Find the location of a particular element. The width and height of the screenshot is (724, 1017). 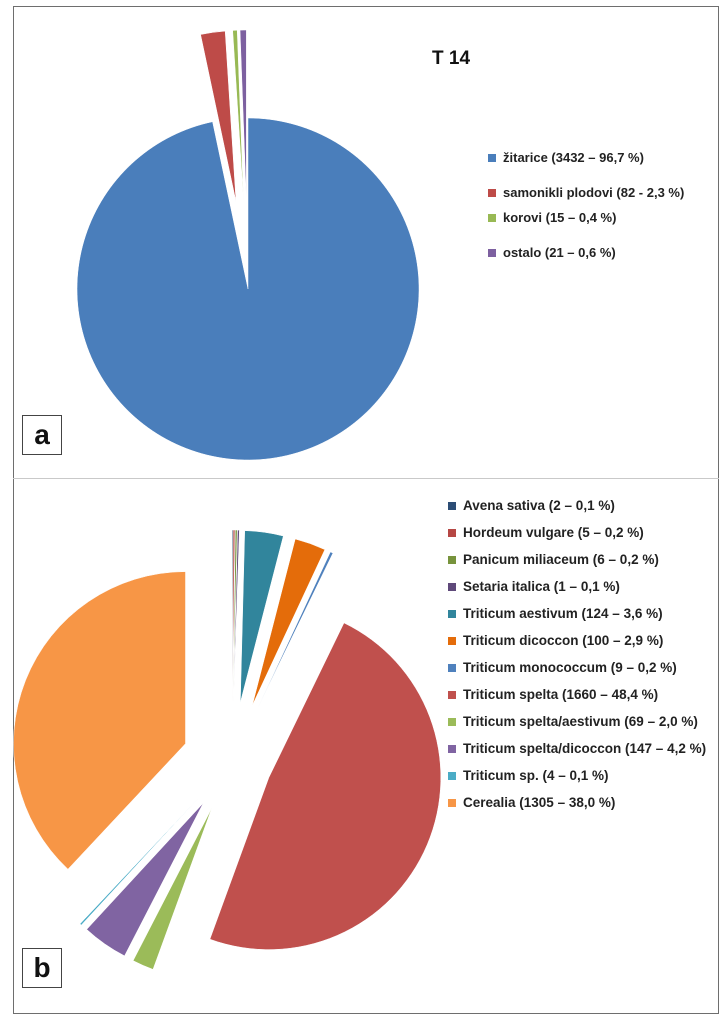

b-legend-item-7: Triticum spelta (1660 – 48,4 %) is located at coordinates (584, 695).